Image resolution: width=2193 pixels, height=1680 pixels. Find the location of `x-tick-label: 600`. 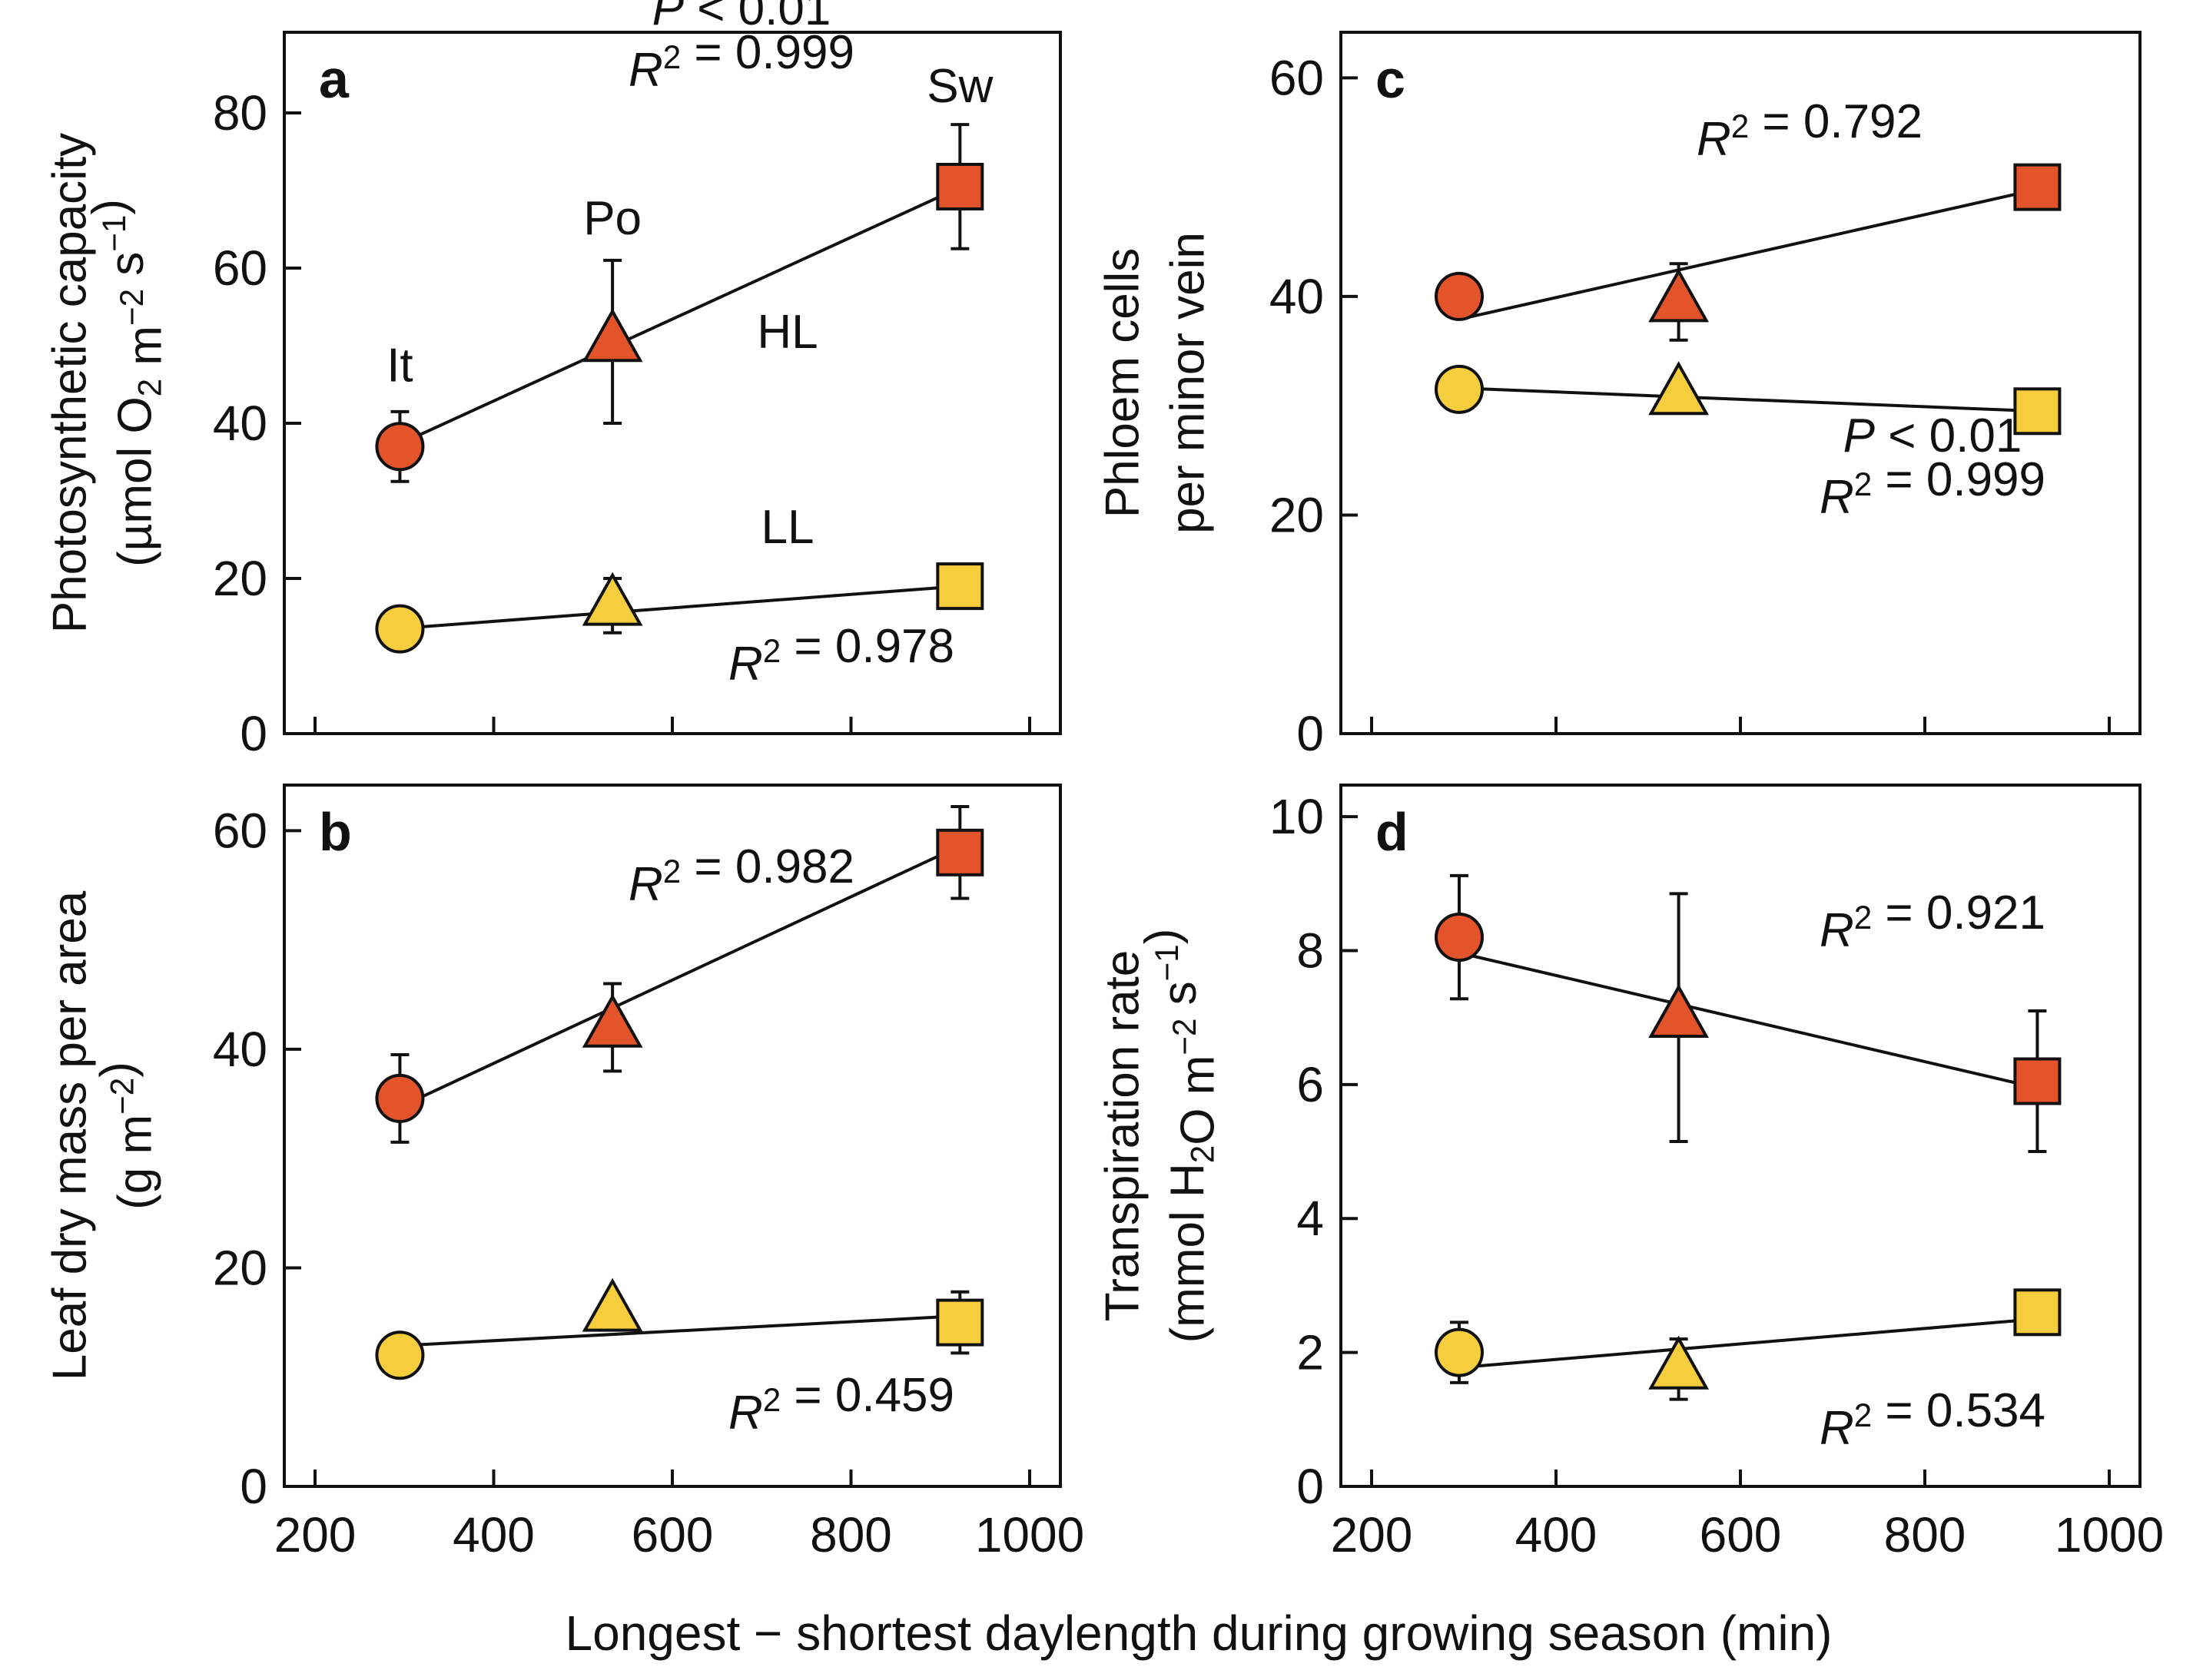

x-tick-label: 600 is located at coordinates (1741, 1534).